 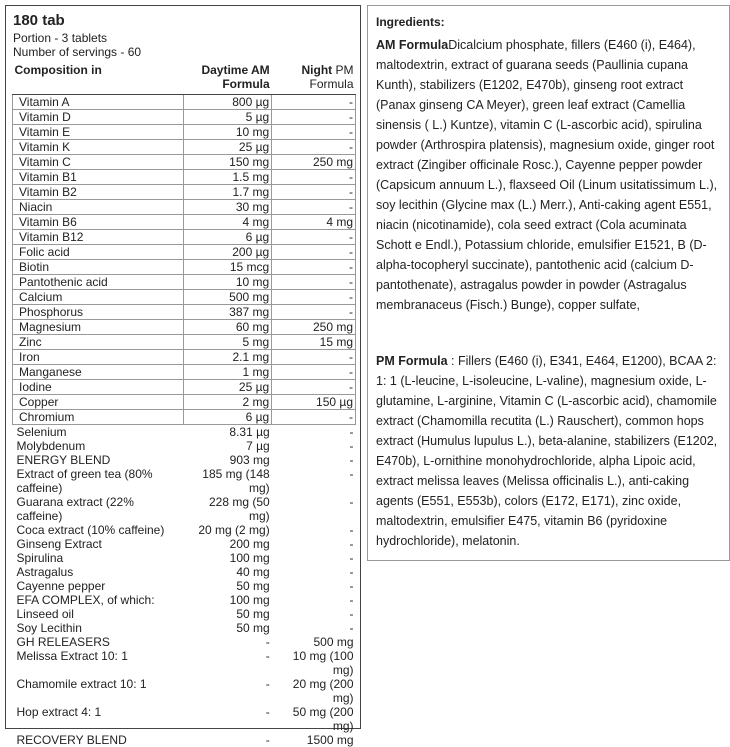 I want to click on table-cell: Ginseng Extract, so click(x=98, y=544).